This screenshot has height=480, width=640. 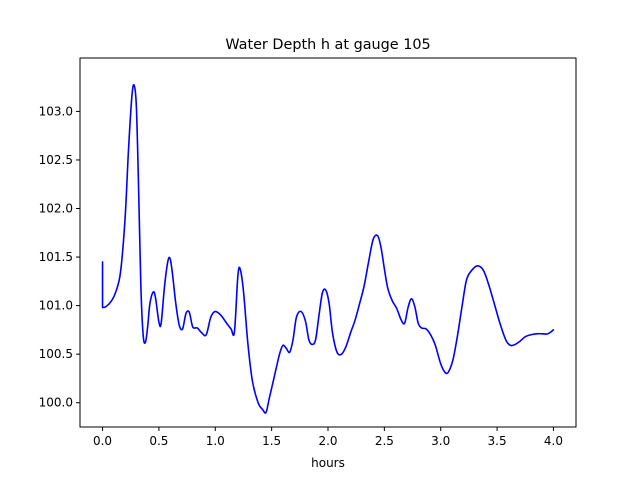 I want to click on x-tick-label: 3.5, so click(x=497, y=441).